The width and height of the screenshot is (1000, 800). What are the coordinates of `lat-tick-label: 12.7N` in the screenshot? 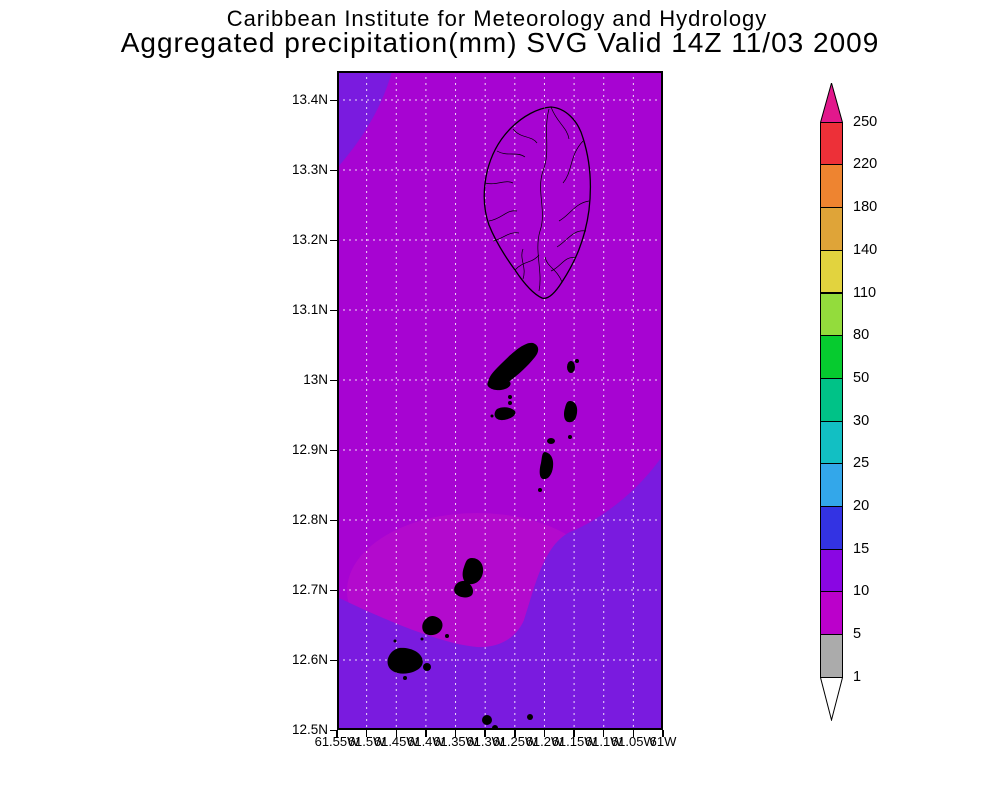 It's located at (309, 589).